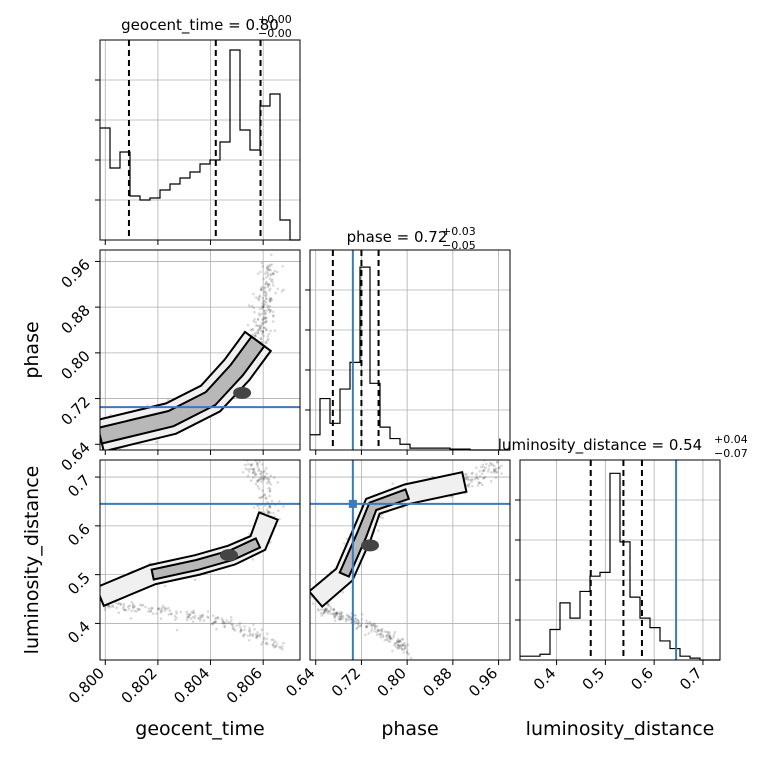  Describe the element at coordinates (200, 555) in the screenshot. I see `panel-contents` at that location.